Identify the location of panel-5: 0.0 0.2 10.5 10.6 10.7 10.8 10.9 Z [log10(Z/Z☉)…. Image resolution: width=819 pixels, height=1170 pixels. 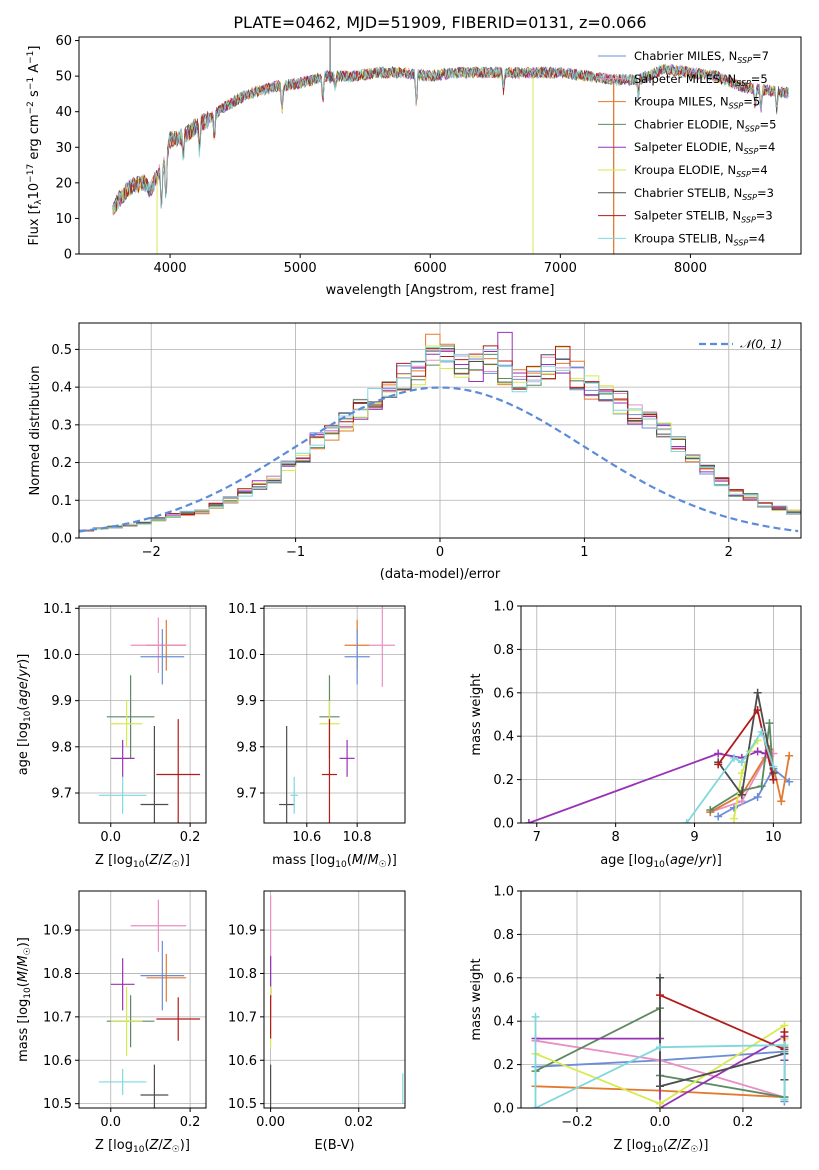
(111, 1022).